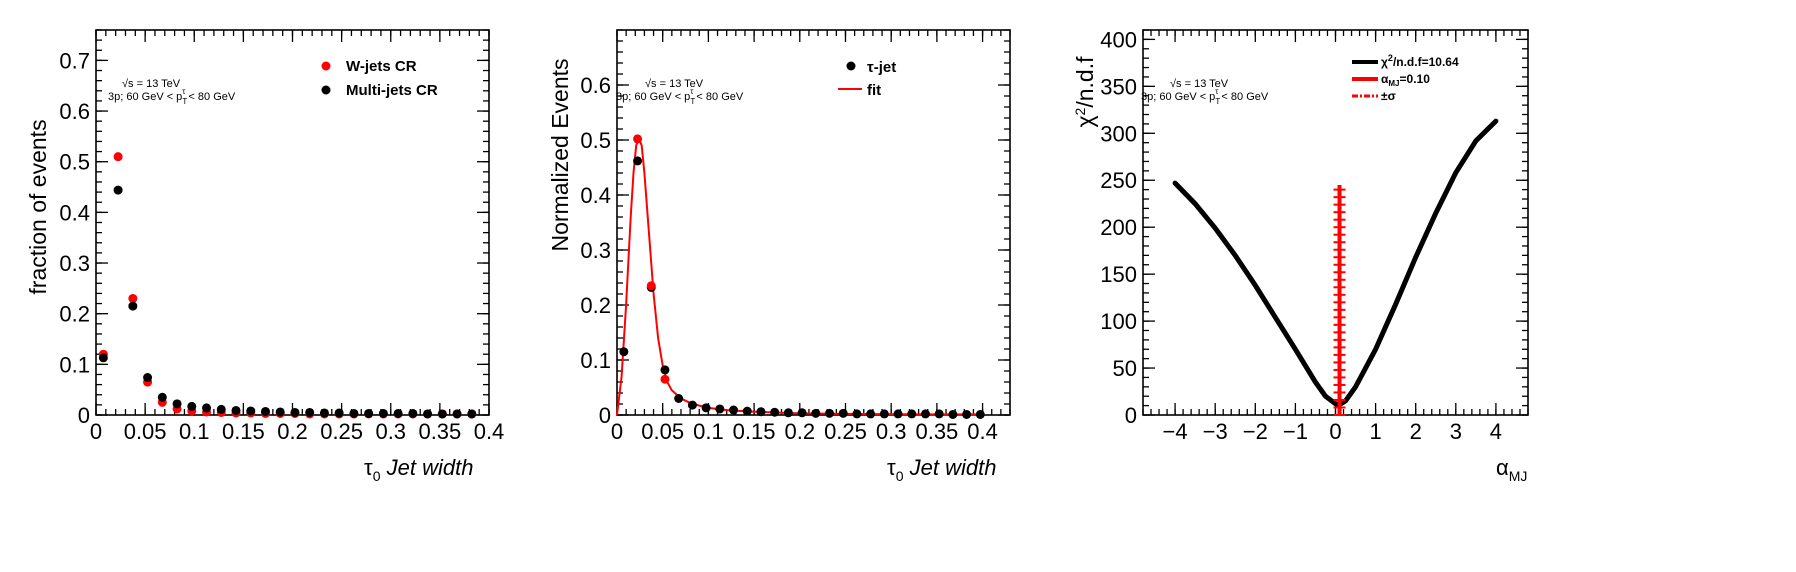  Describe the element at coordinates (1085, 92) in the screenshot. I see `y-axis-label: χ2/n.d.f` at that location.